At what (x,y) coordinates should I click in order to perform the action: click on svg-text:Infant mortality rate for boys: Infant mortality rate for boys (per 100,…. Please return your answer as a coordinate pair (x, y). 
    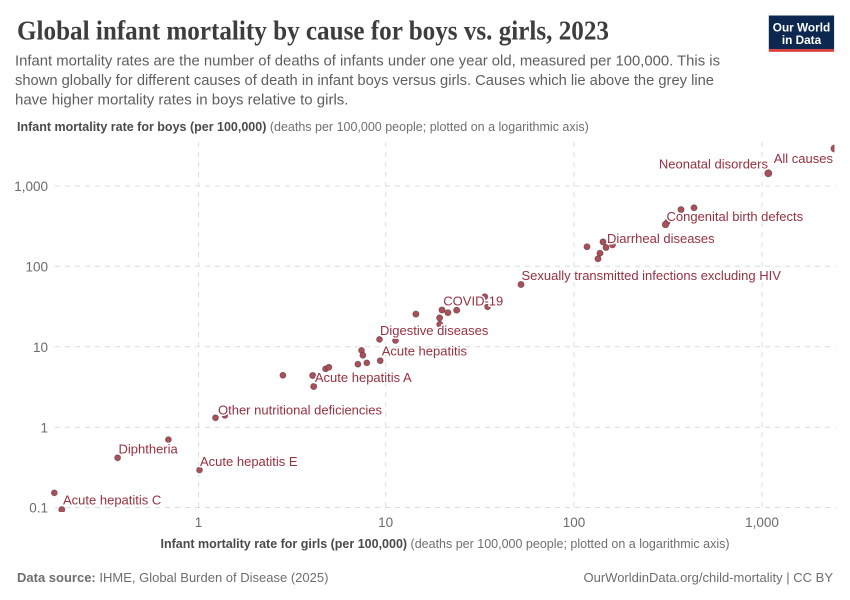
    Looking at the image, I should click on (303, 127).